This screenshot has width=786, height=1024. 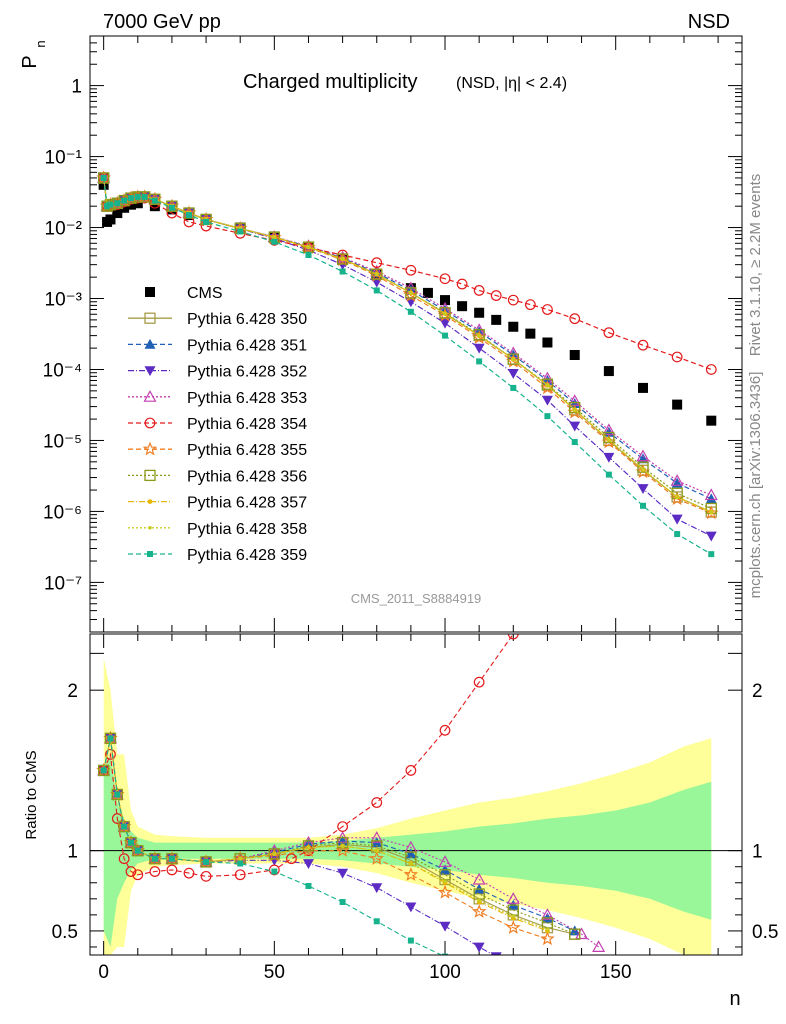 I want to click on x-tick-label: 150, so click(x=616, y=972).